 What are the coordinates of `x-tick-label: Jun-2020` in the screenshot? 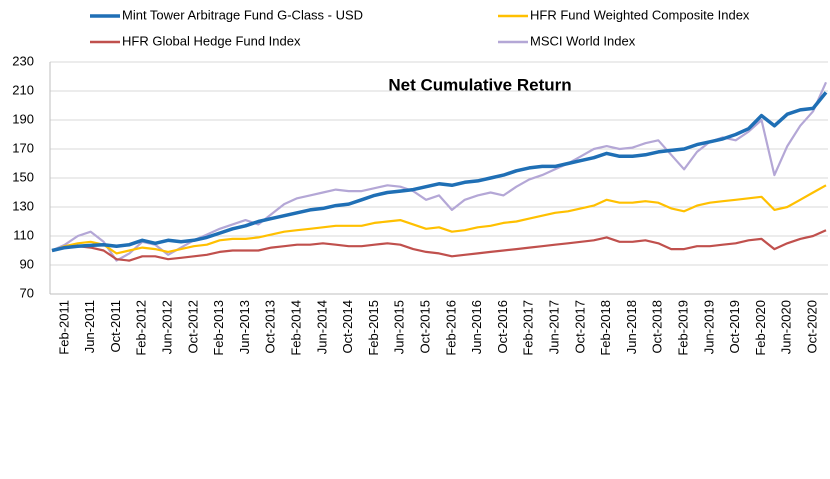 It's located at (786, 327).